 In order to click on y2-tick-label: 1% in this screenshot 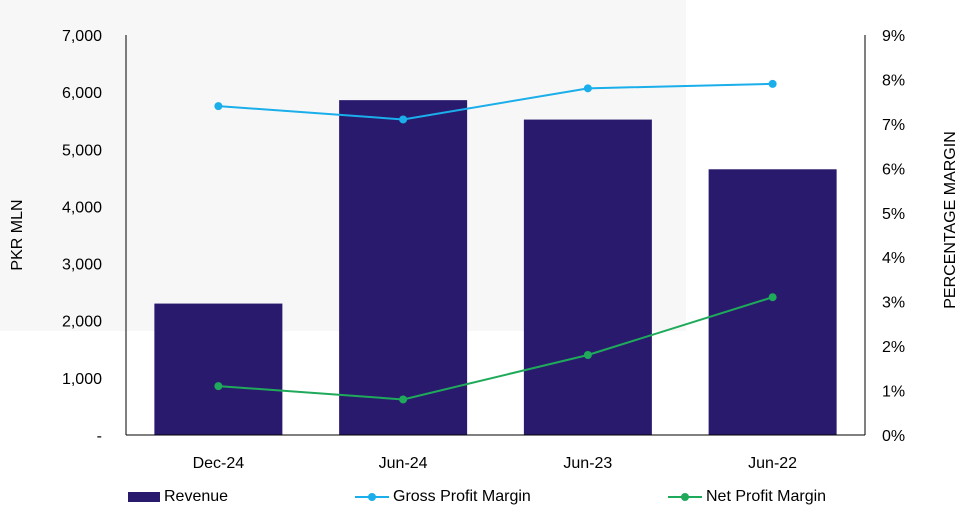, I will do `click(893, 392)`.